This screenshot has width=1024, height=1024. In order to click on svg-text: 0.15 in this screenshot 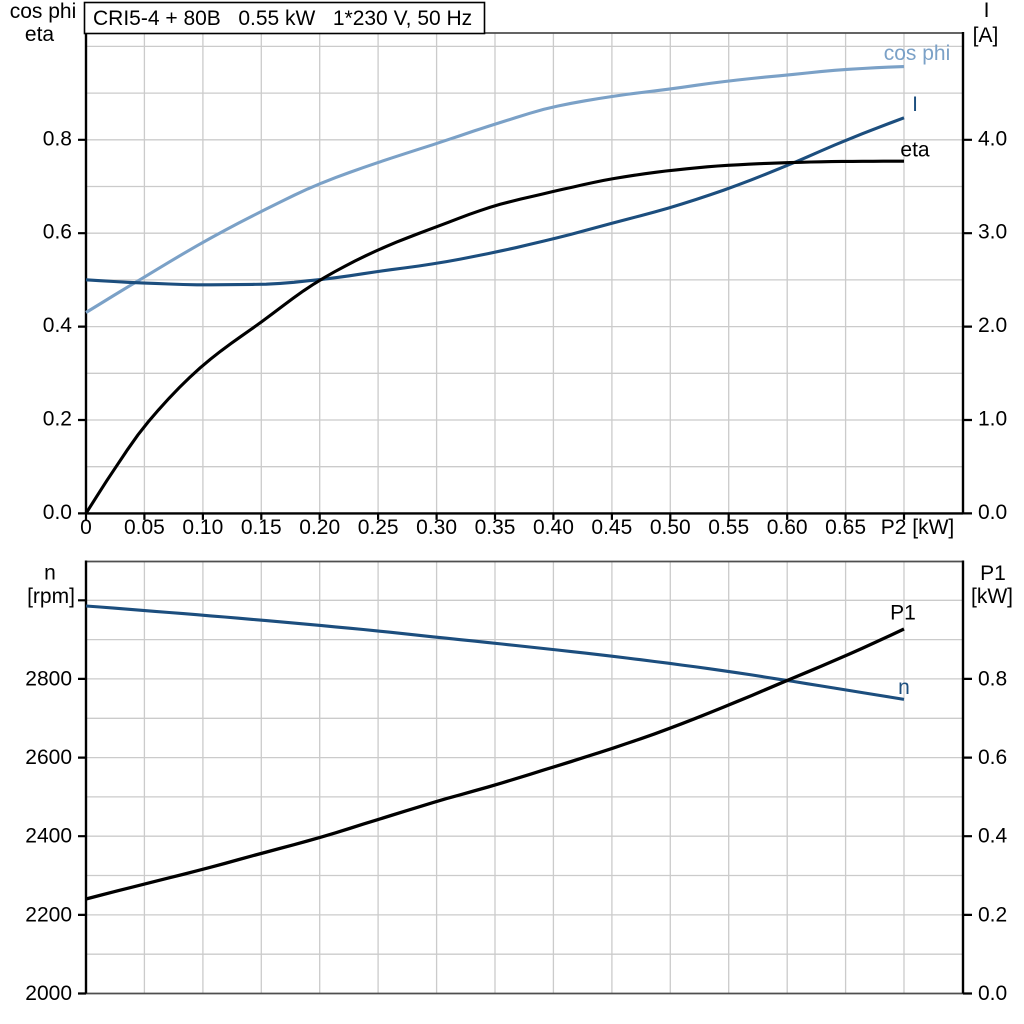, I will do `click(261, 527)`.